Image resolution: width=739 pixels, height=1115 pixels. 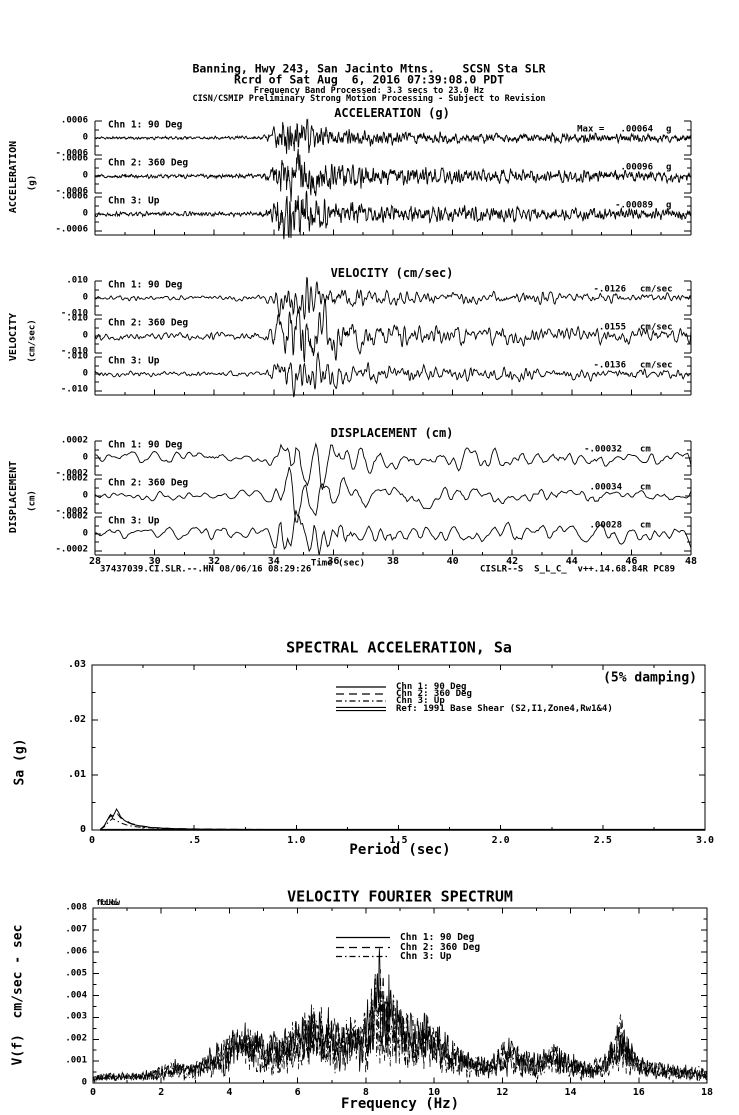 I want to click on processing-version-note: CISLR--S S_L_C_ v++.14.68.84R PC89, so click(x=578, y=569).